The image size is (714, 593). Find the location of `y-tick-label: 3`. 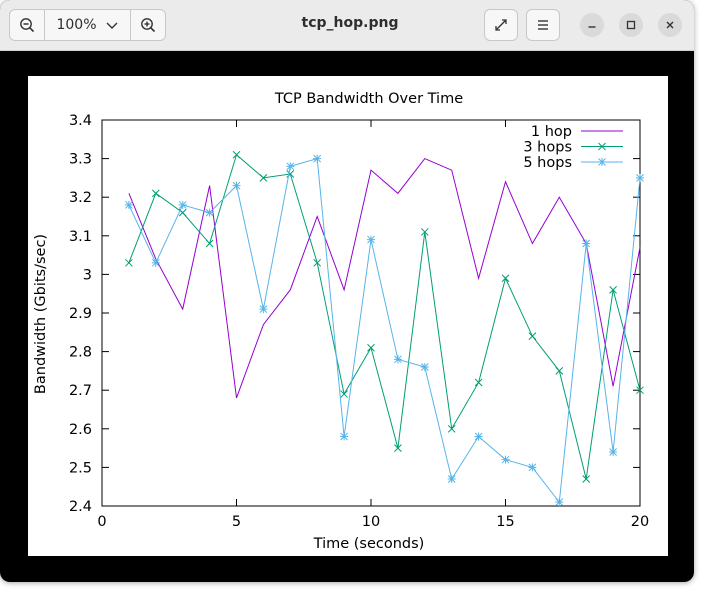

y-tick-label: 3 is located at coordinates (87, 275).